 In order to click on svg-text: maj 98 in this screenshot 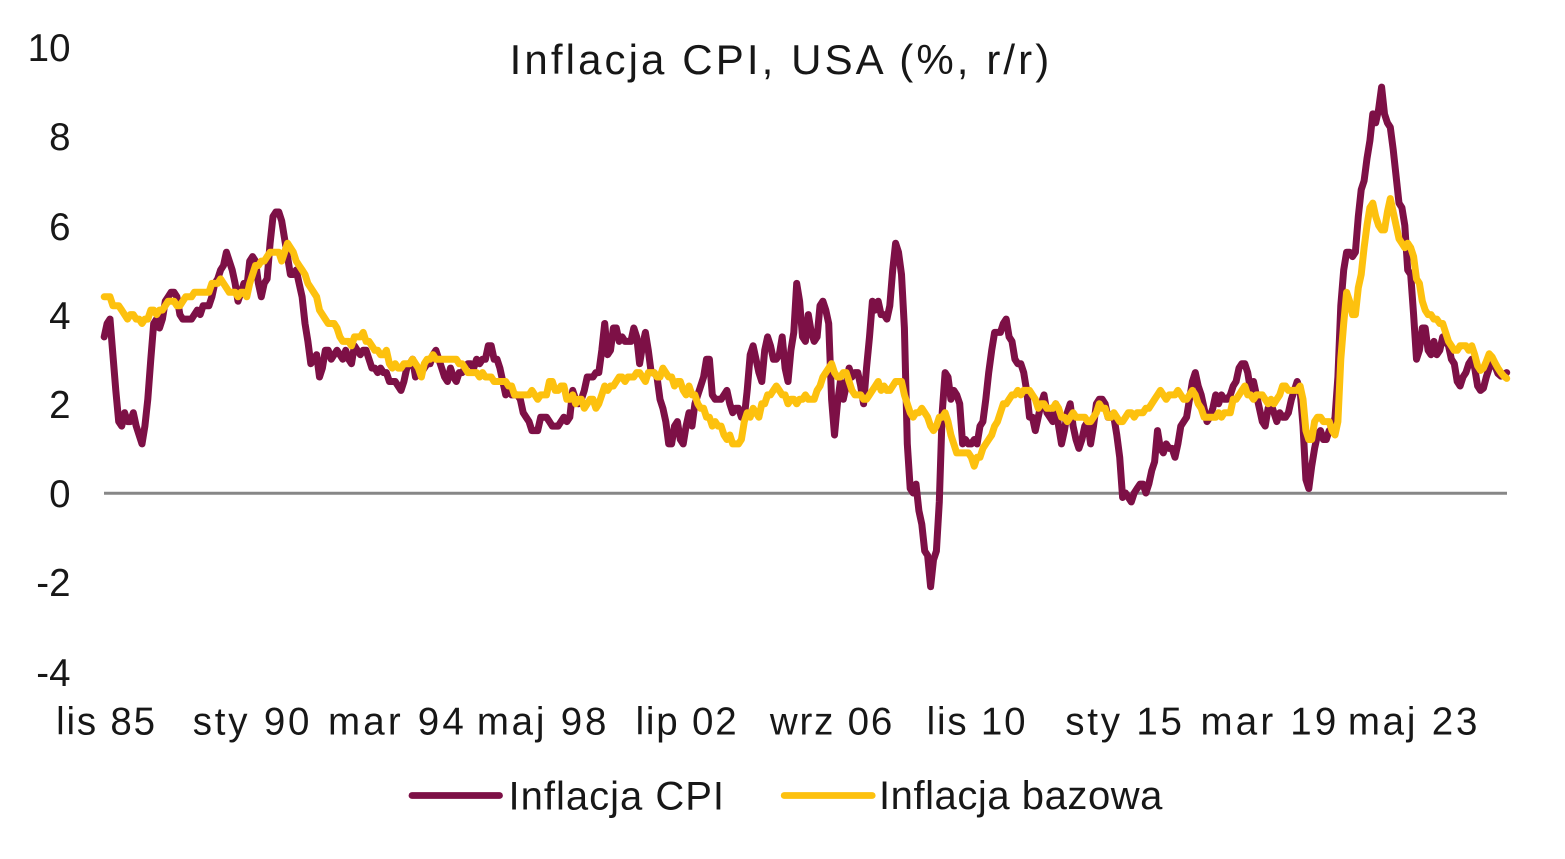, I will do `click(543, 722)`.